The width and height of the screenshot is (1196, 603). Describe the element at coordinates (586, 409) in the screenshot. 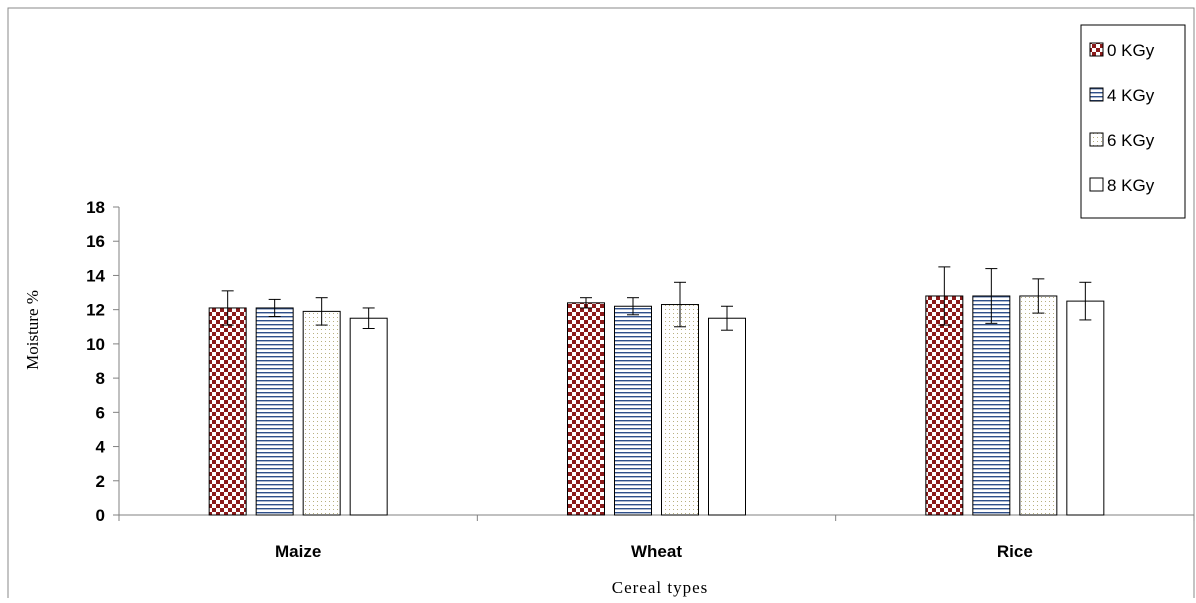

I see `bar-0-kgy-wheat` at that location.